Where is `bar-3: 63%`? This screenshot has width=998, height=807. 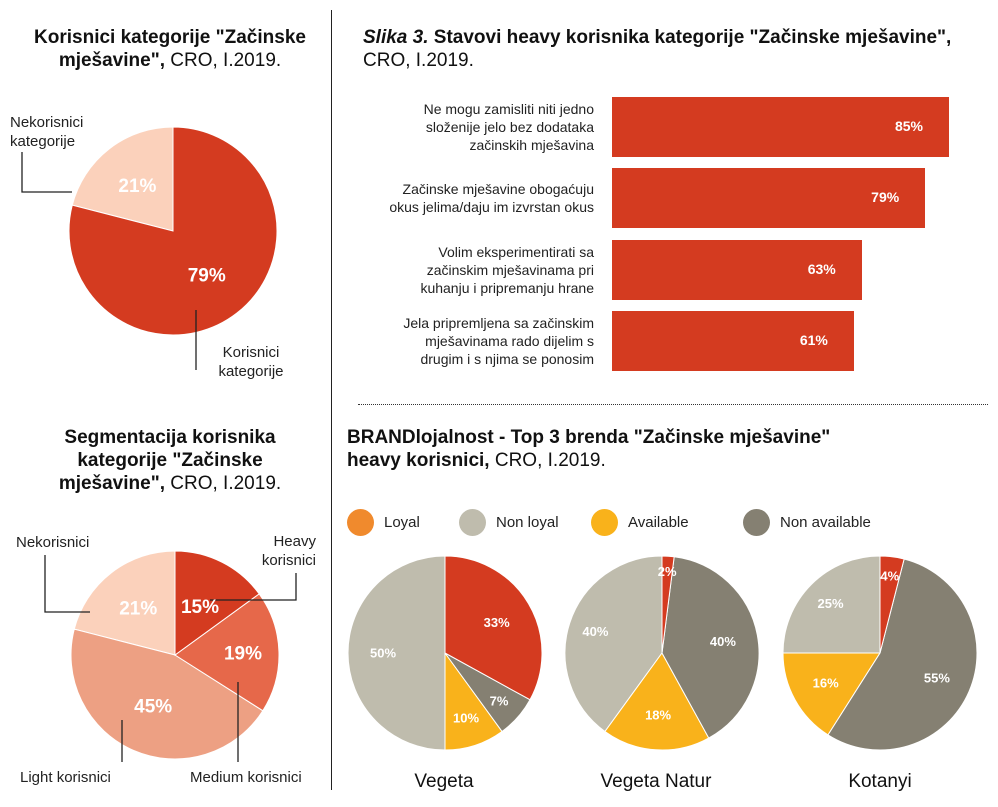
bar-3: 63% is located at coordinates (737, 270).